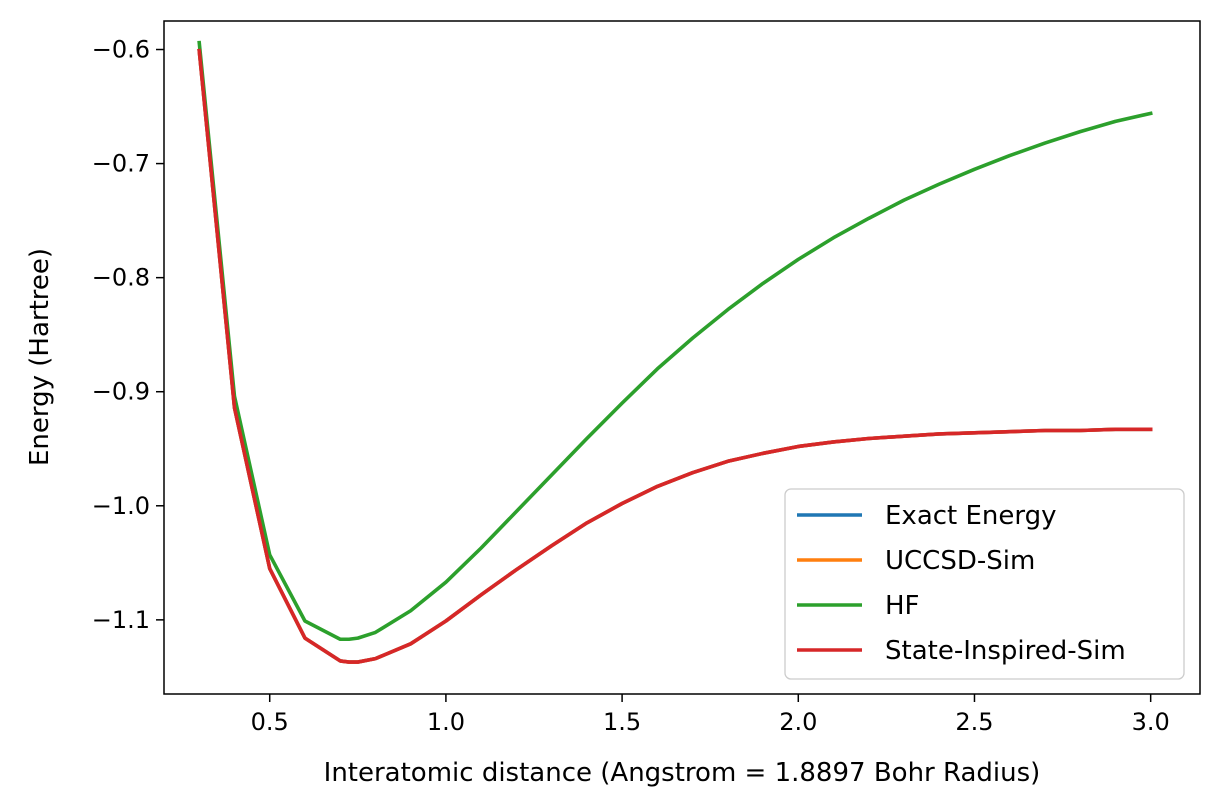 This screenshot has width=1230, height=810. I want to click on x-tick-label: 3.0, so click(1151, 722).